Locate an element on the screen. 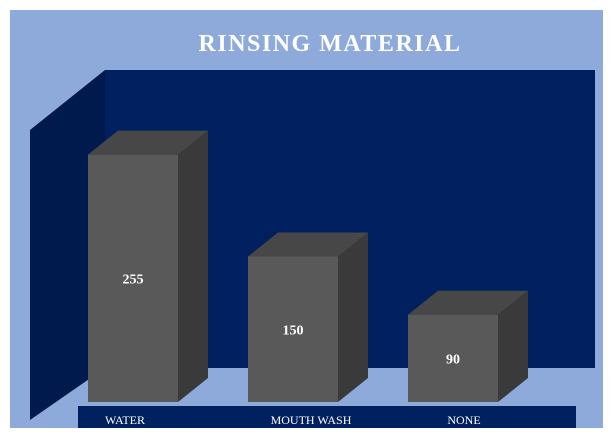 This screenshot has width=615, height=438. bar-water is located at coordinates (148, 266).